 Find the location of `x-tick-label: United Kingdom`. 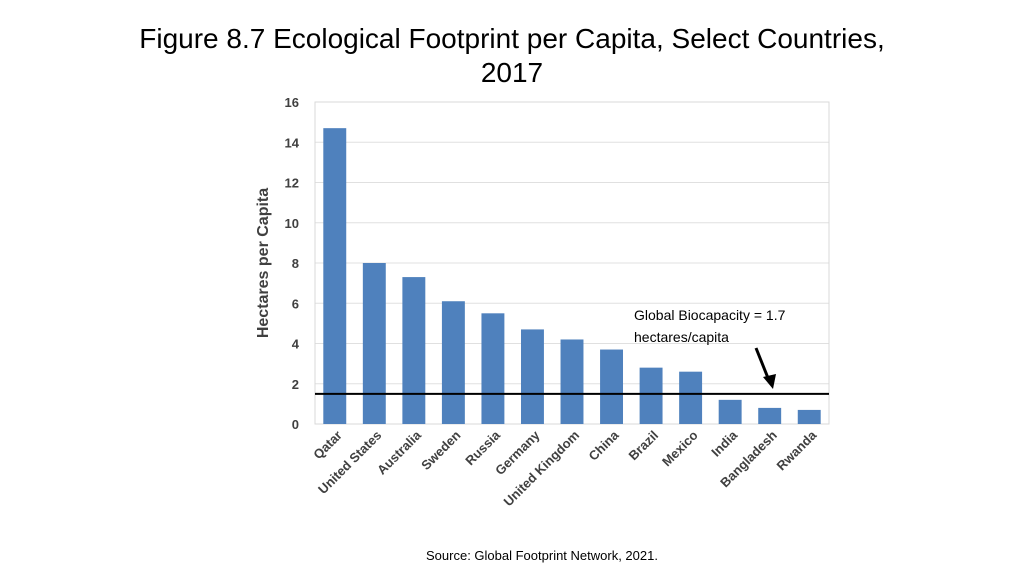

x-tick-label: United Kingdom is located at coordinates (542, 469).